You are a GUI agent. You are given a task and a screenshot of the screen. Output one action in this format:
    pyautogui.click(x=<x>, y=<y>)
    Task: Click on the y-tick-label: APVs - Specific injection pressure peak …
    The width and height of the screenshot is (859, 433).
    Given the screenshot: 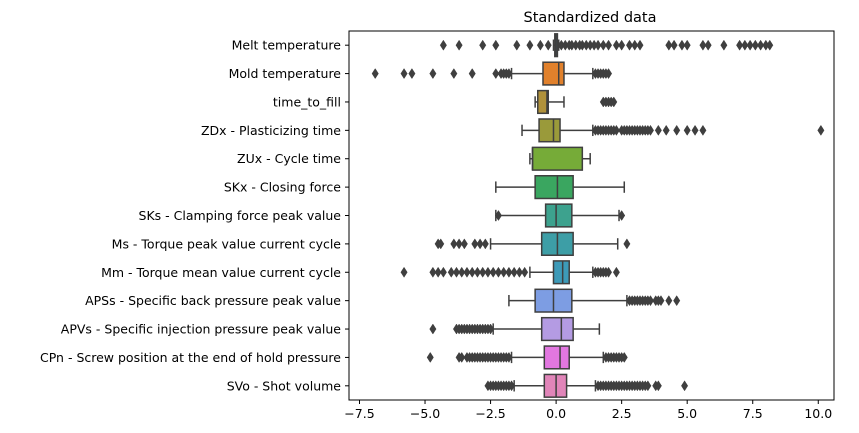 What is the action you would take?
    pyautogui.click(x=201, y=329)
    